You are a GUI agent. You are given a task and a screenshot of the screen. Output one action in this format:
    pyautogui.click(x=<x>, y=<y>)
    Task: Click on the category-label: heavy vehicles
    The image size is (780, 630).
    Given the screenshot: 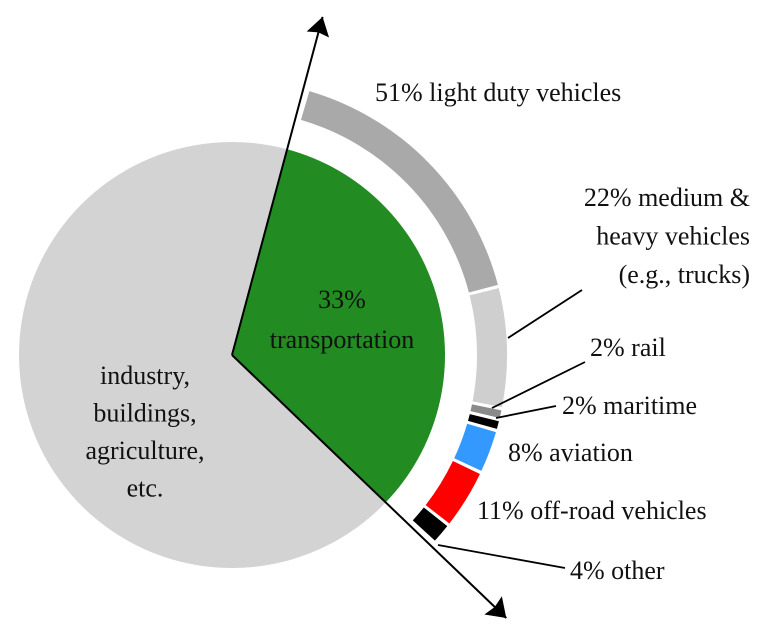 What is the action you would take?
    pyautogui.click(x=673, y=235)
    